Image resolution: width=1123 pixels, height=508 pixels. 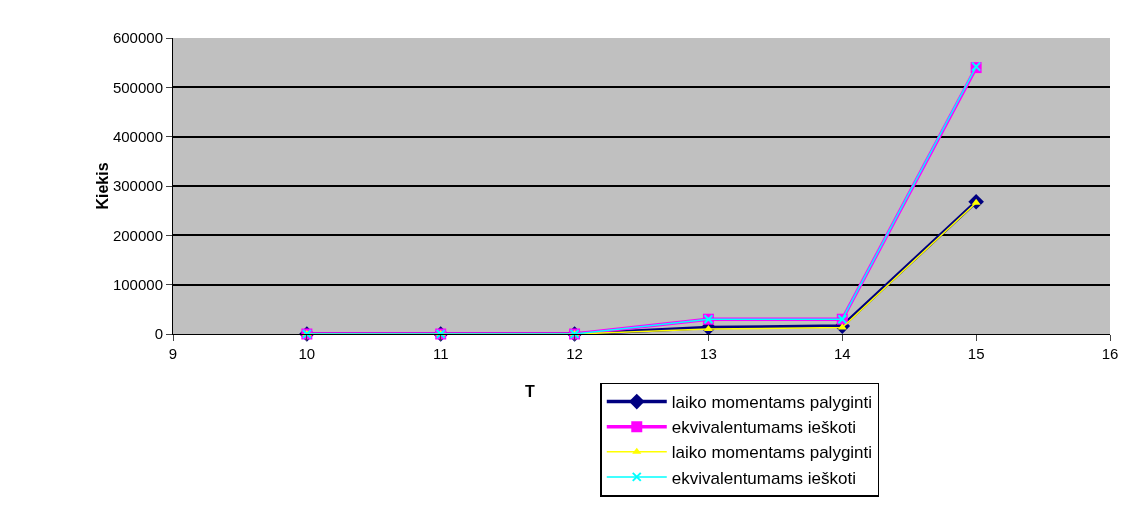 What do you see at coordinates (708, 353) in the screenshot?
I see `x-tick-label: 13` at bounding box center [708, 353].